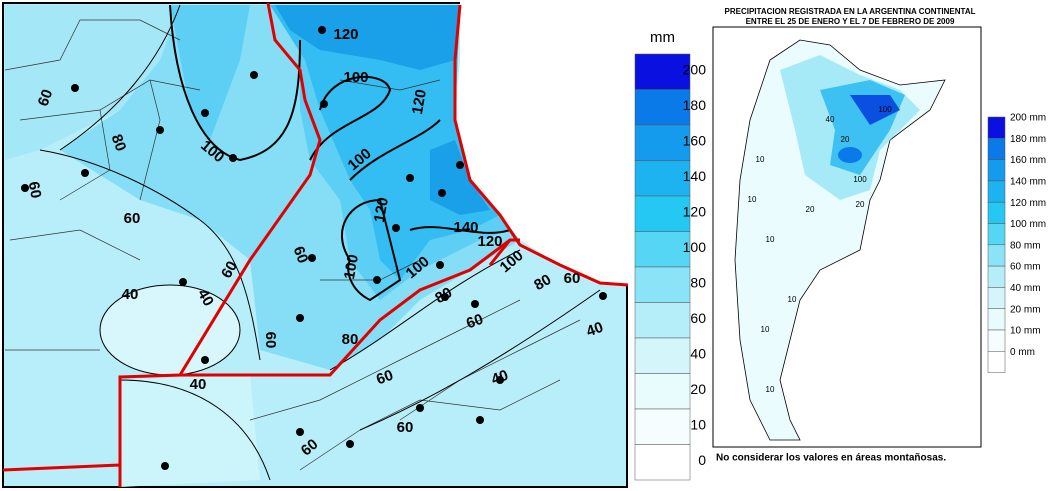 The image size is (1058, 491). Describe the element at coordinates (1025, 309) in the screenshot. I see `legend-label: 20 mm` at that location.